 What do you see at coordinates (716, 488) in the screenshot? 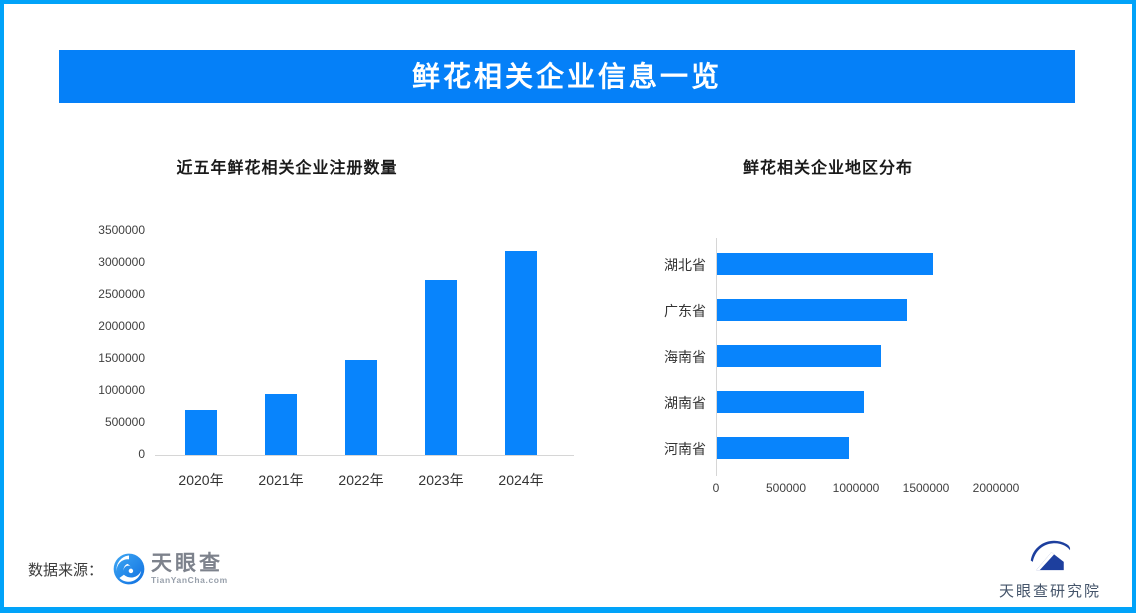
I see `x-tick-label: 0` at bounding box center [716, 488].